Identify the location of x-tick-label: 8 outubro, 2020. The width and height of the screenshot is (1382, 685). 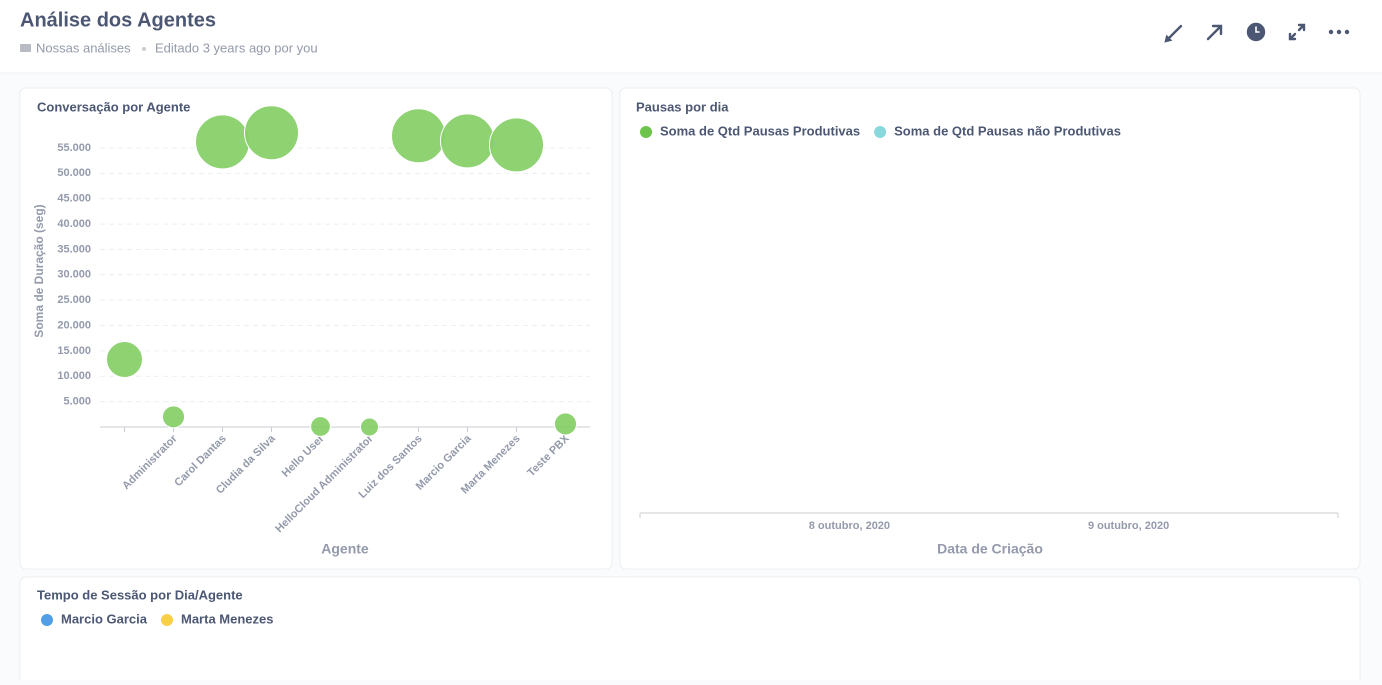
(849, 526).